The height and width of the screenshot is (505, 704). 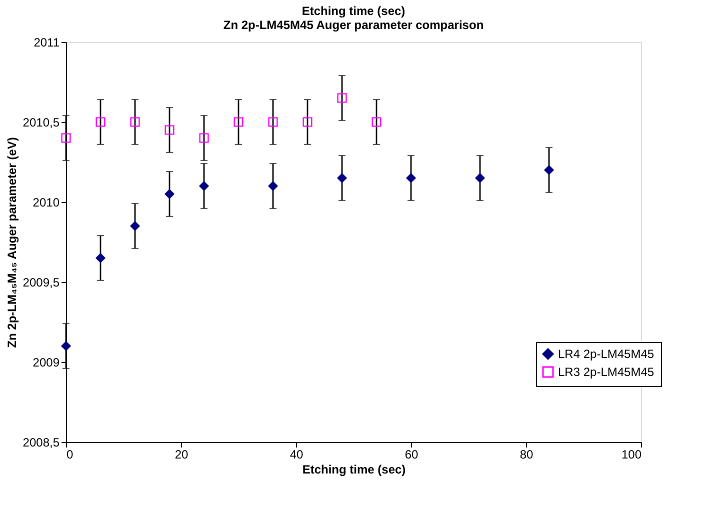 What do you see at coordinates (41, 283) in the screenshot?
I see `y-tick-label: 2009,5` at bounding box center [41, 283].